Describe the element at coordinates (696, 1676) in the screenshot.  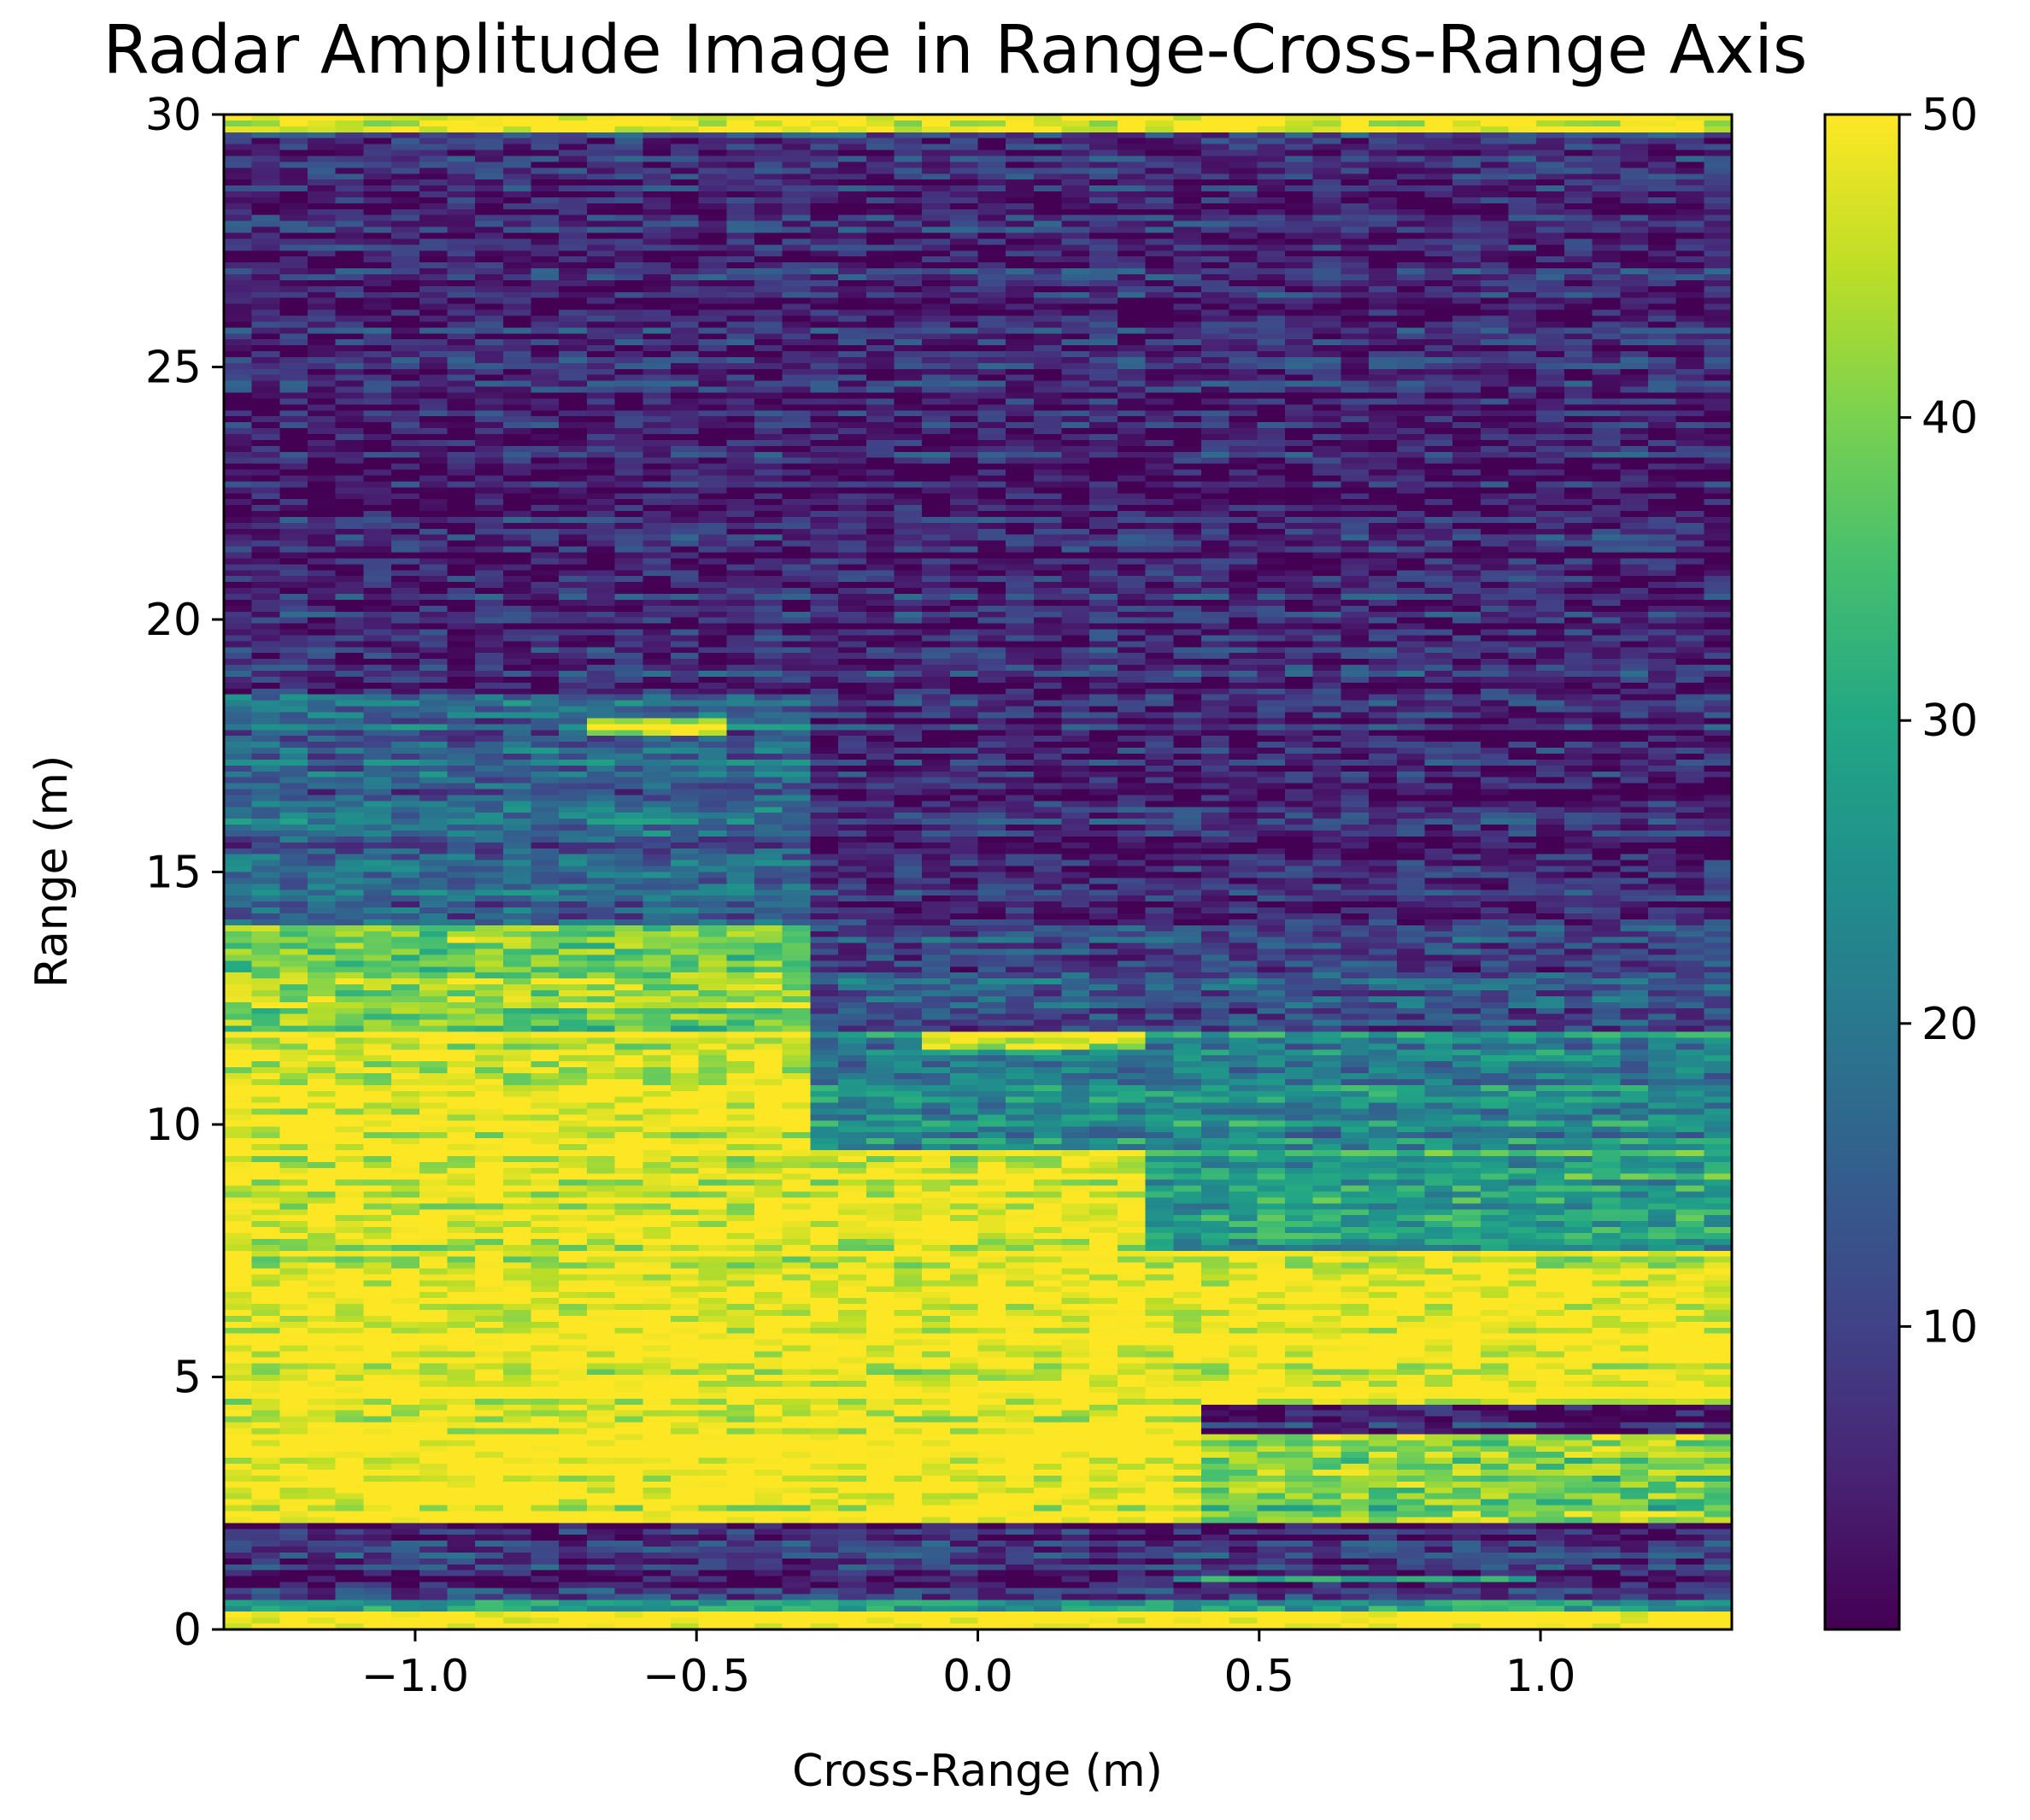
I see `x-tick-label: −0.5` at that location.